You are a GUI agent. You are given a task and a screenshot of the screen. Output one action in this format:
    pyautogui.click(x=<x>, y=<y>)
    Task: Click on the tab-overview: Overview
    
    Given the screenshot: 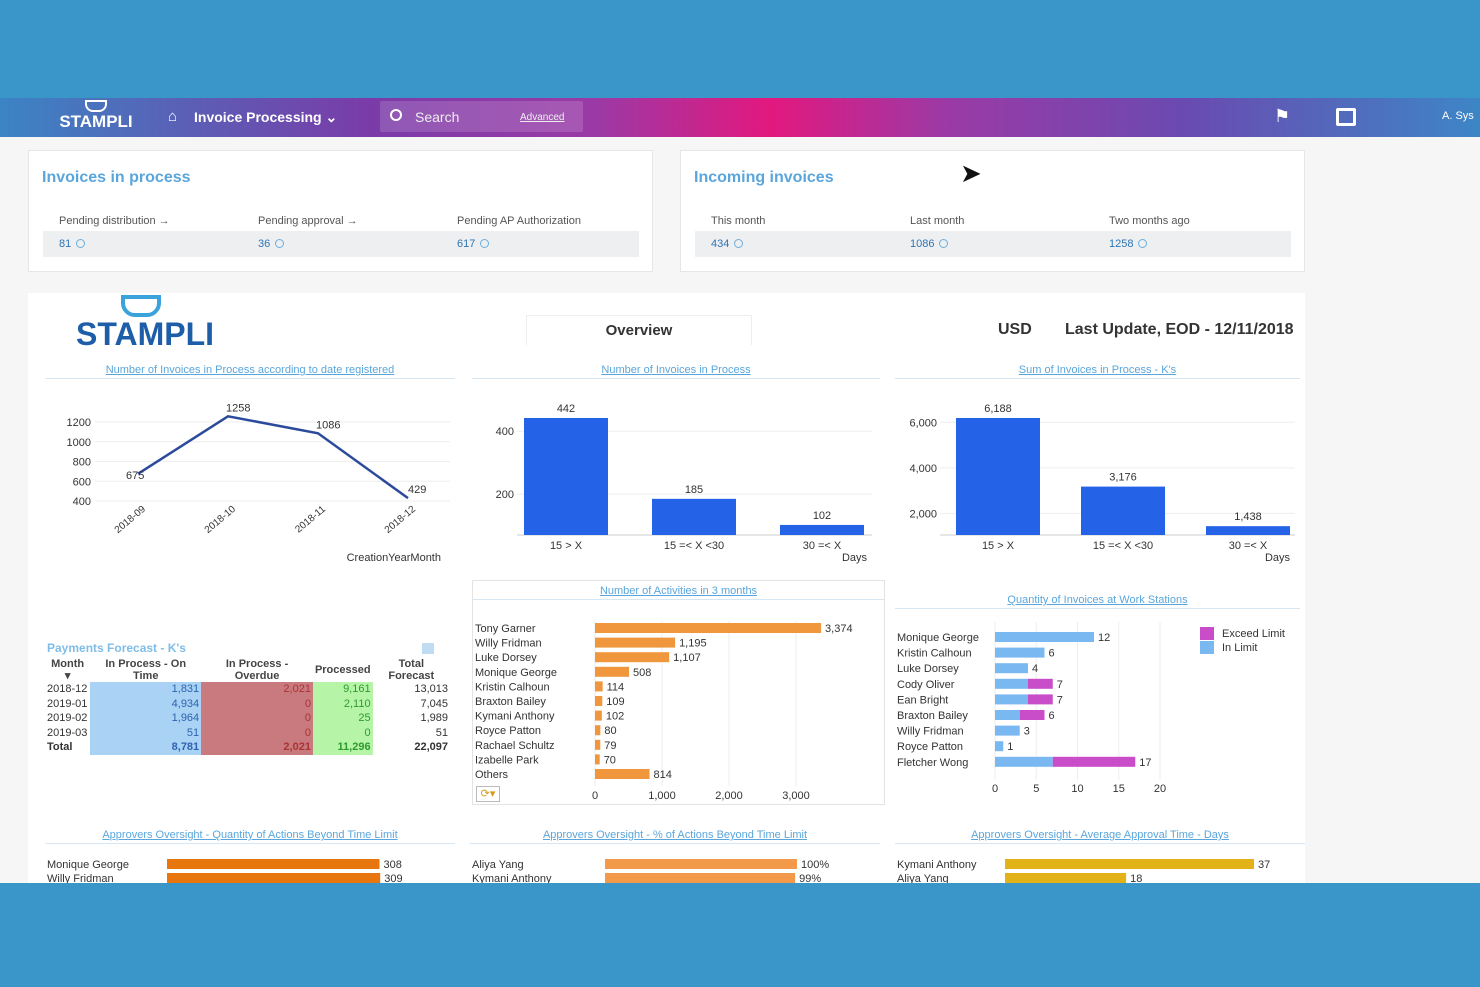 What is the action you would take?
    pyautogui.click(x=639, y=330)
    